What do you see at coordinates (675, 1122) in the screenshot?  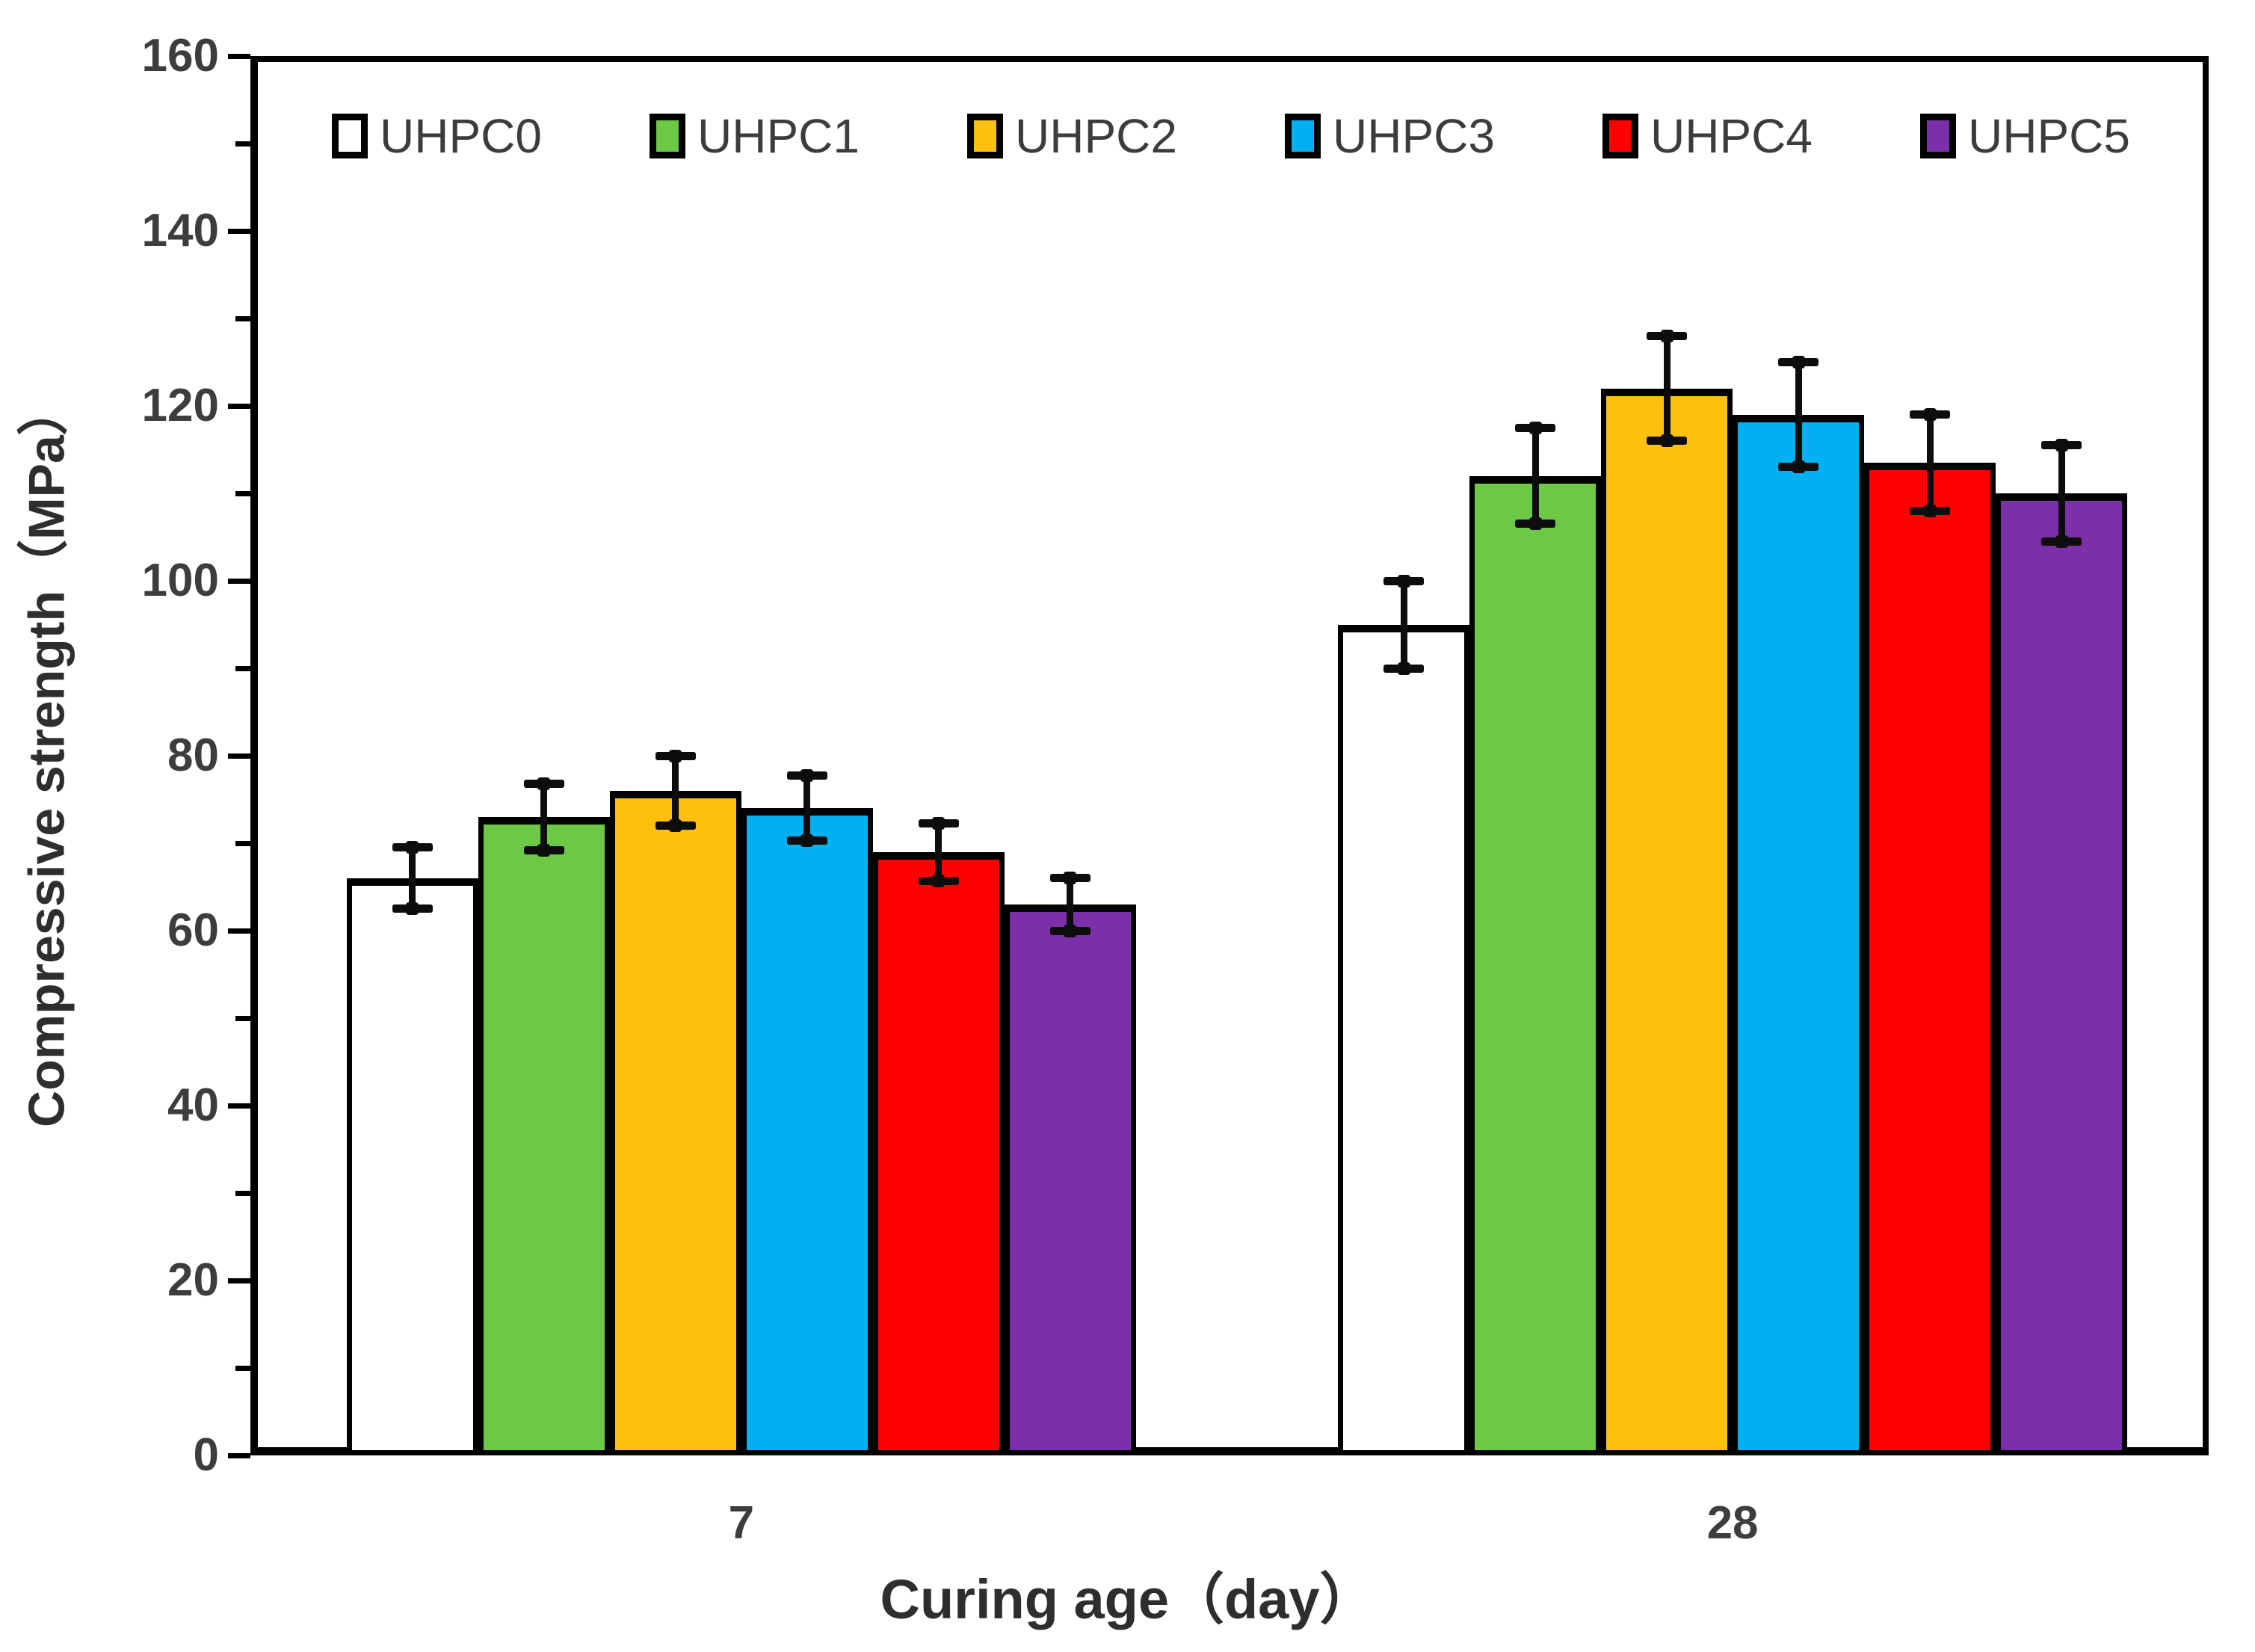 I see `bar-UHPC2-day7` at bounding box center [675, 1122].